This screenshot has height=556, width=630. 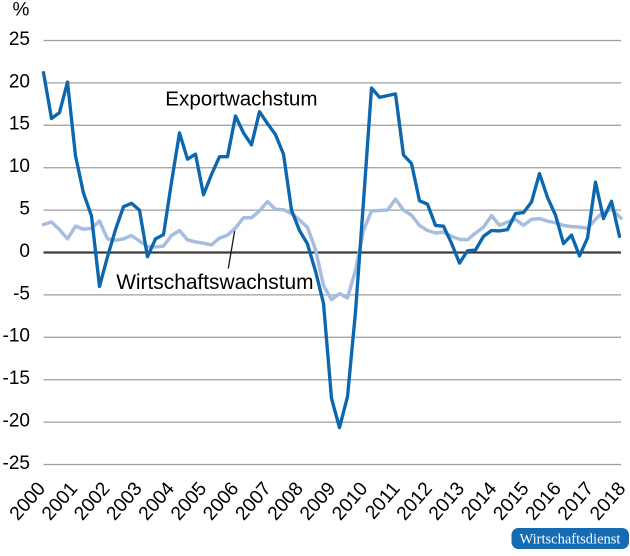 I want to click on svg-text: -5, so click(x=21, y=293).